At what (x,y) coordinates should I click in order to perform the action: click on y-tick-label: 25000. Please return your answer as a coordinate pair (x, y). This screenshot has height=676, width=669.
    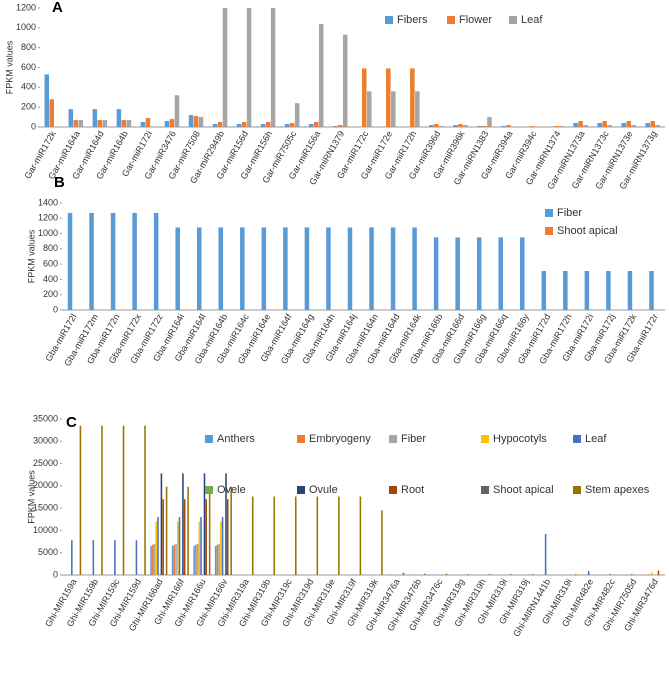
    Looking at the image, I should click on (45, 463).